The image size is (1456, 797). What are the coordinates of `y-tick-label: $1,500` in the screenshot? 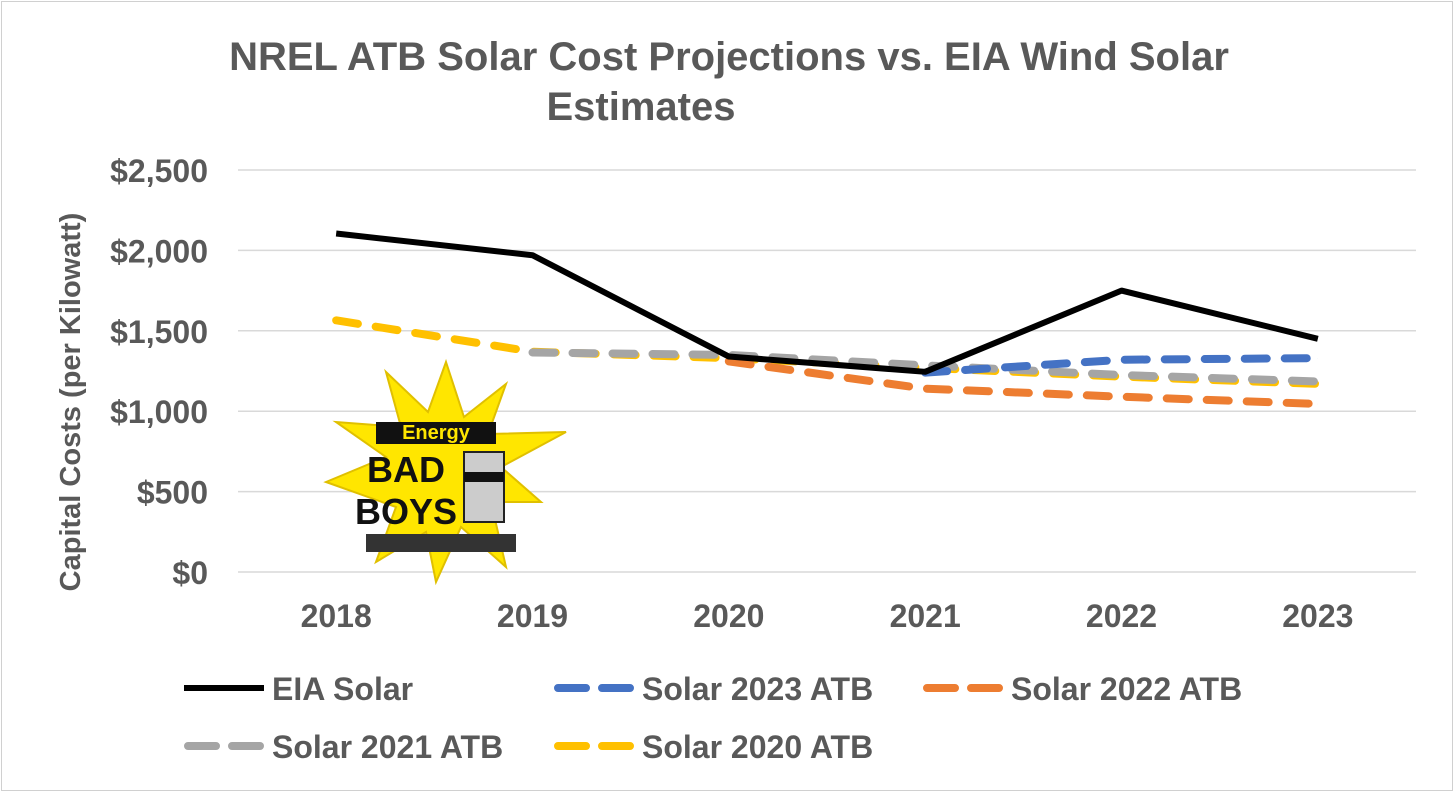 It's located at (159, 332).